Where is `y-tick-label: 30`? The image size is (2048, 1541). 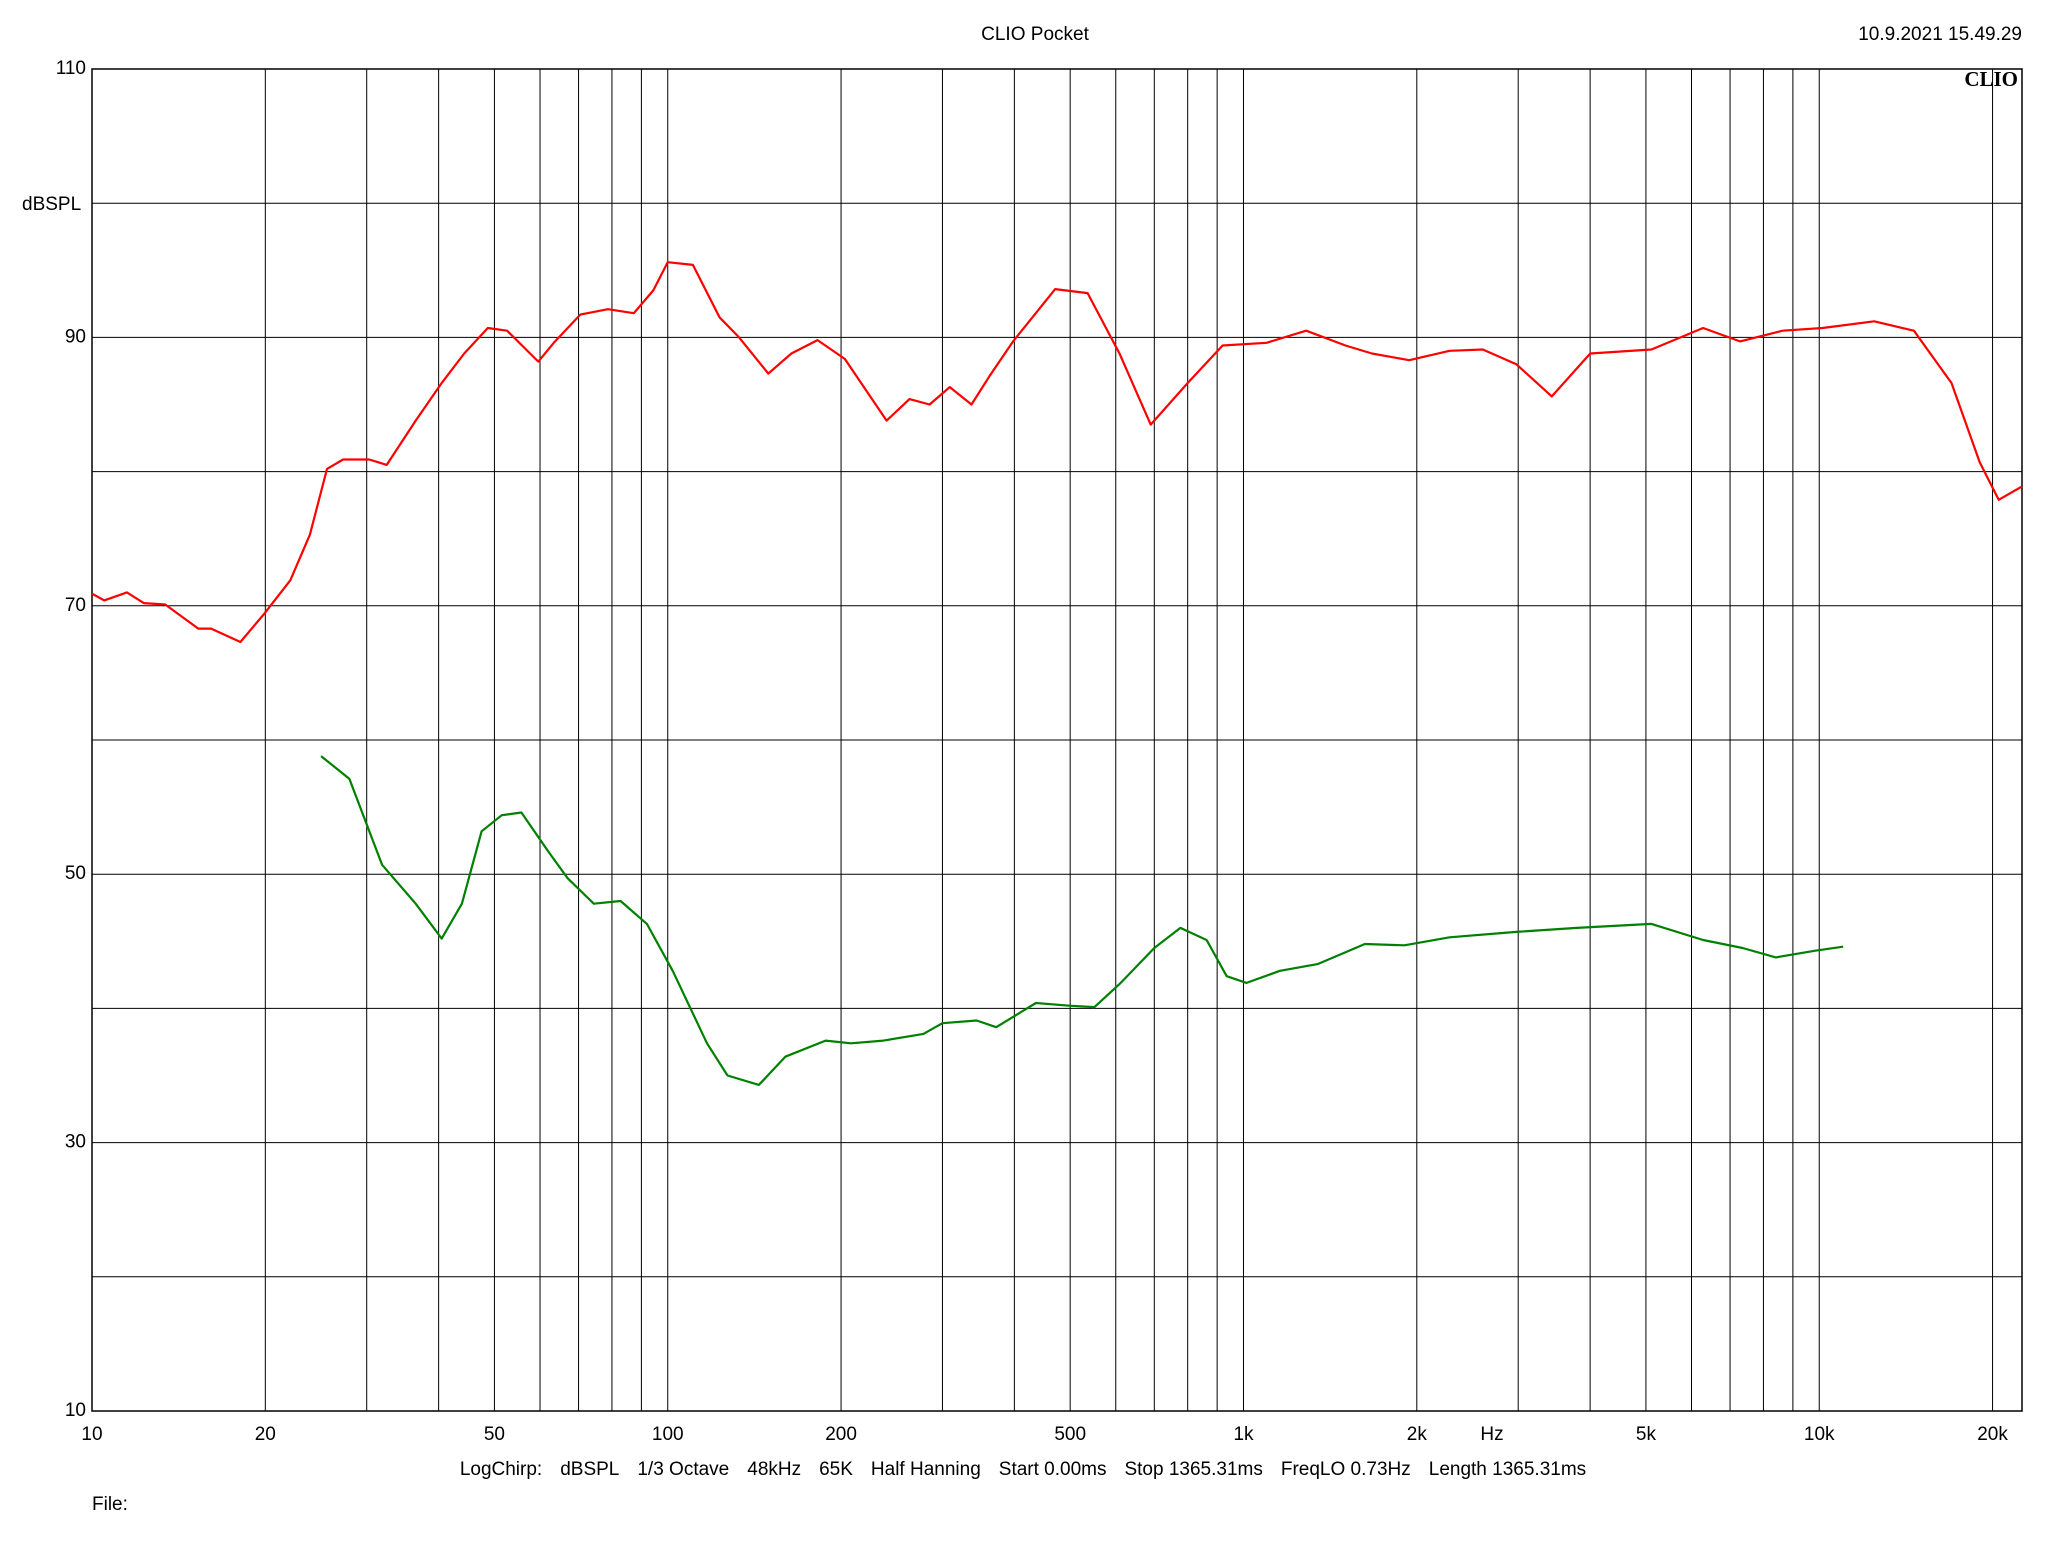 y-tick-label: 30 is located at coordinates (75, 1142).